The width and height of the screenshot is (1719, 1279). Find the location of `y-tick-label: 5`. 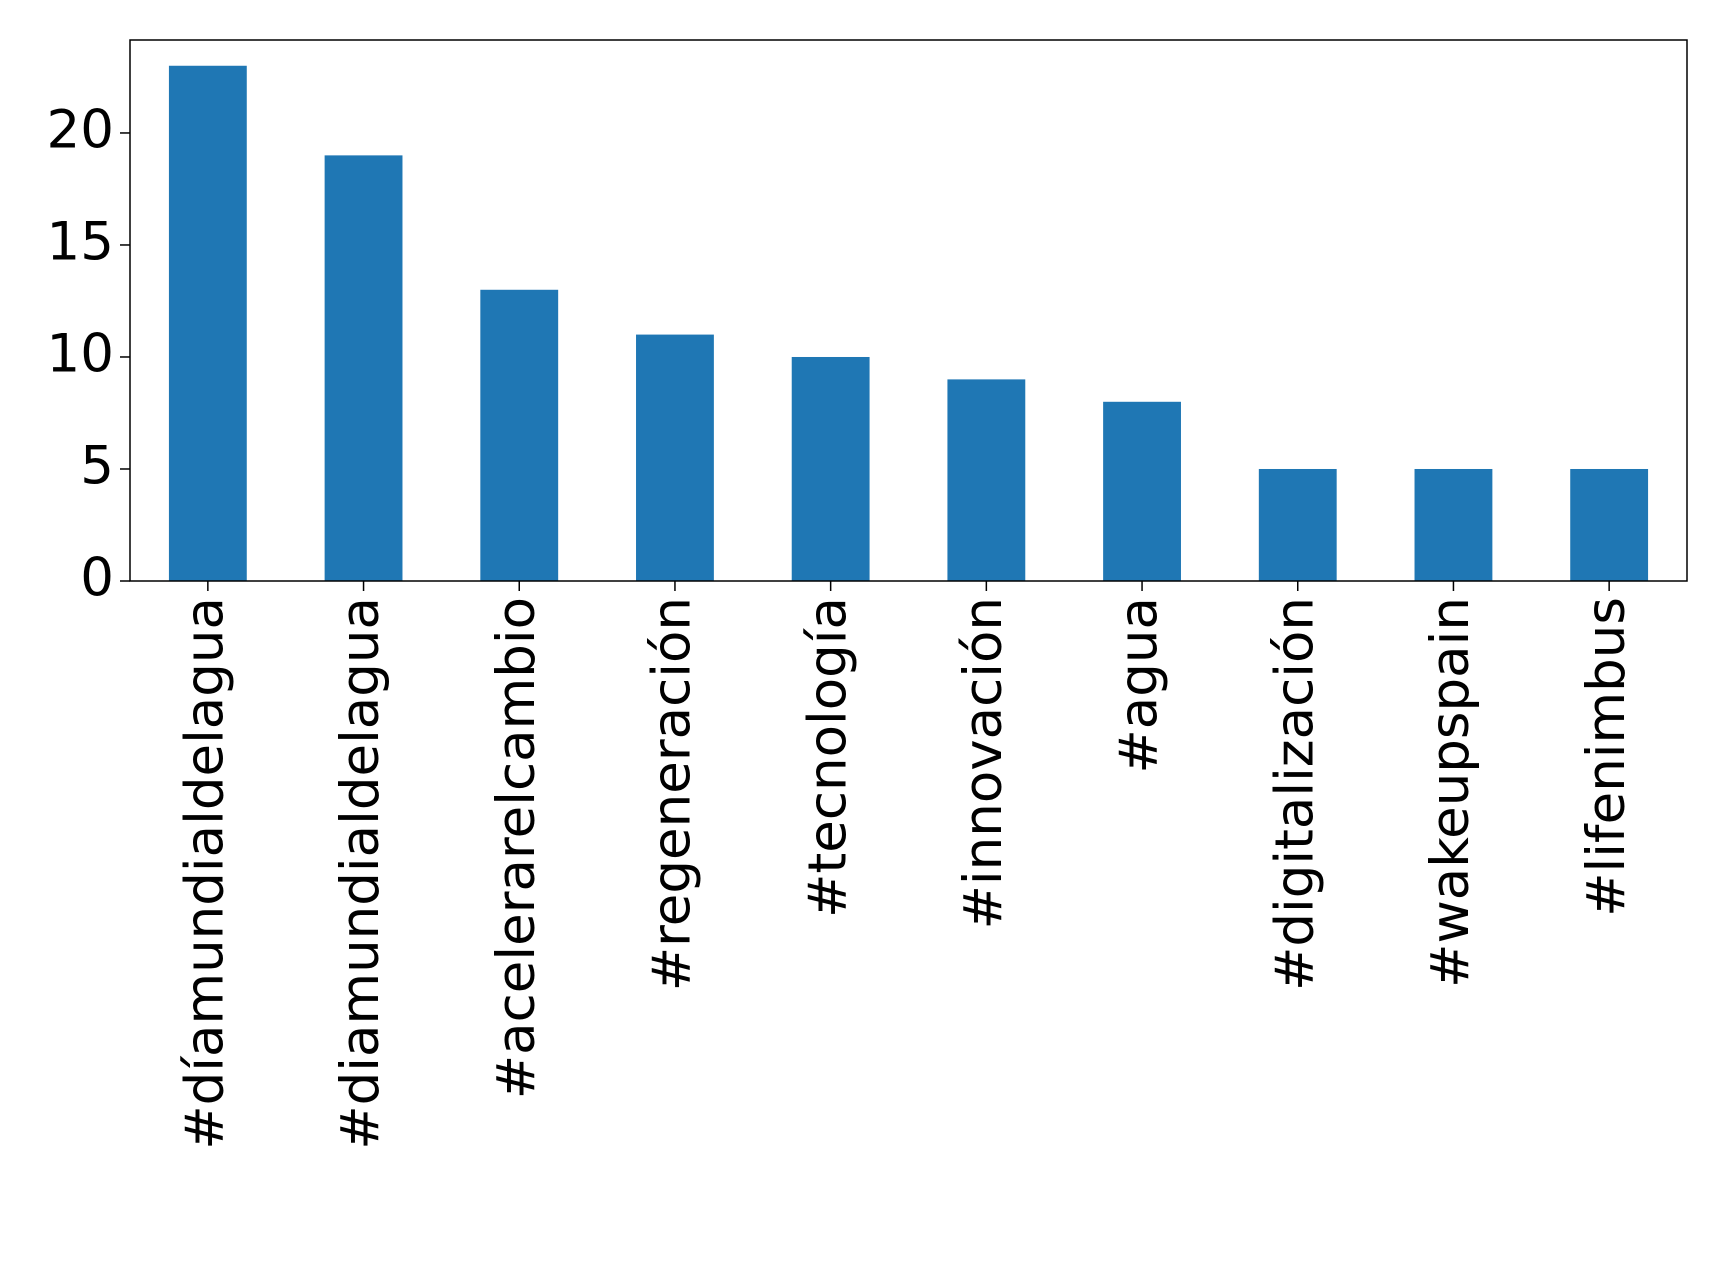

y-tick-label: 5 is located at coordinates (97, 466).